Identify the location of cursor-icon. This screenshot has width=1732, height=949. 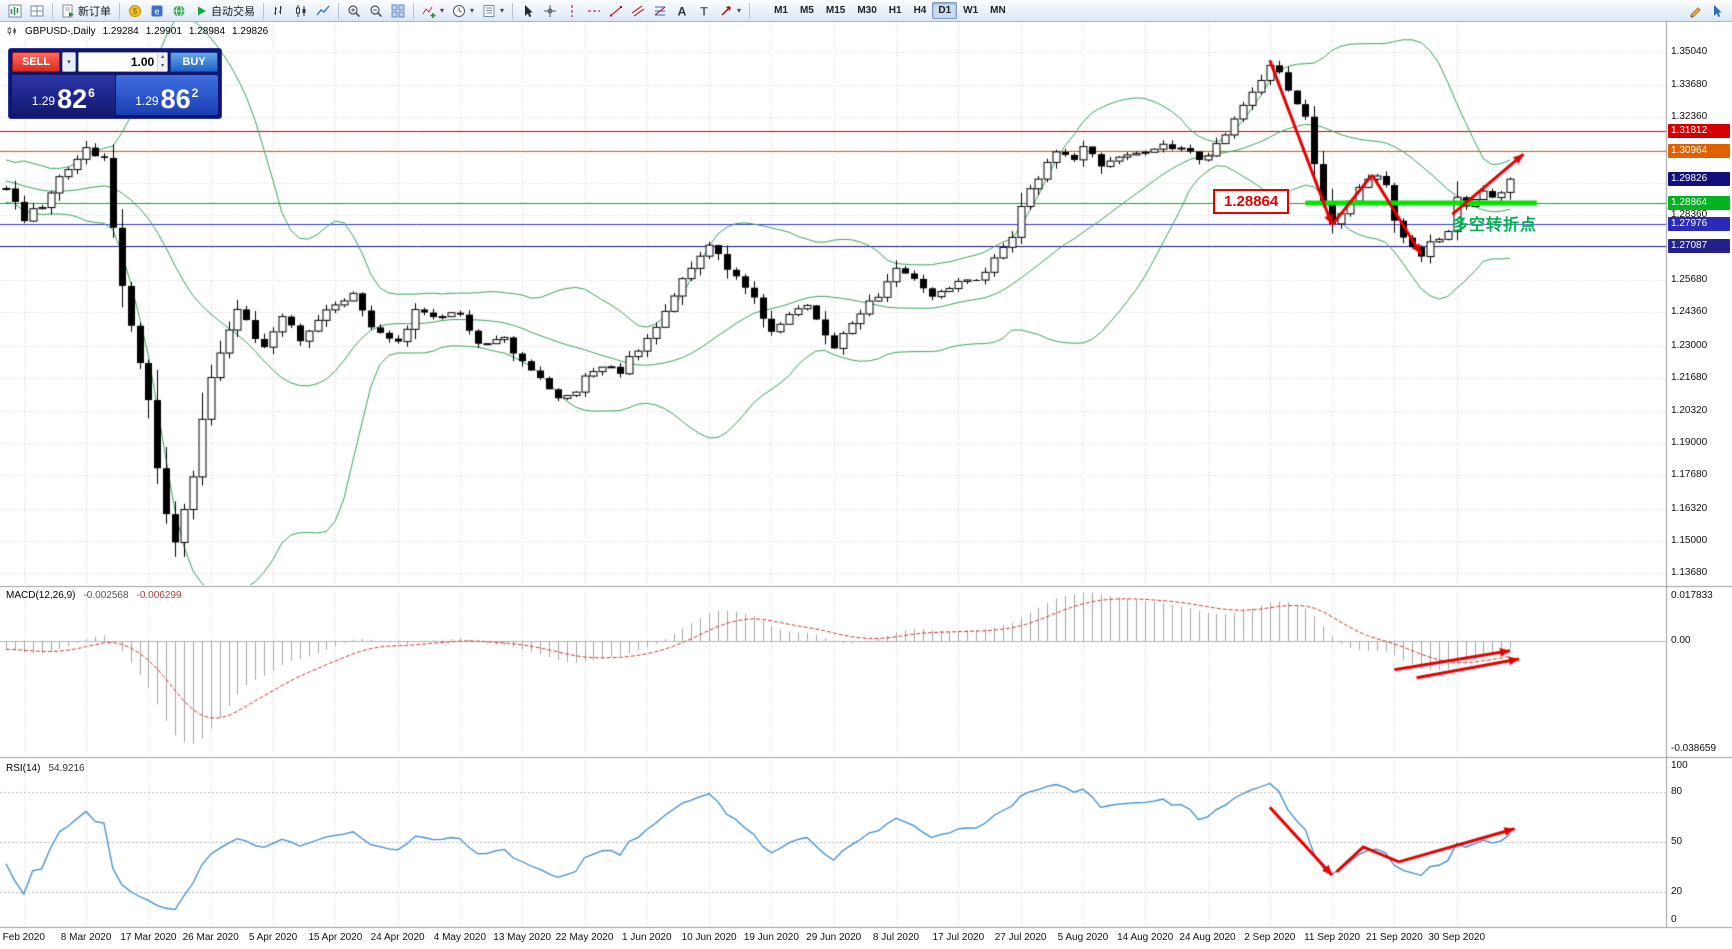
(529, 10).